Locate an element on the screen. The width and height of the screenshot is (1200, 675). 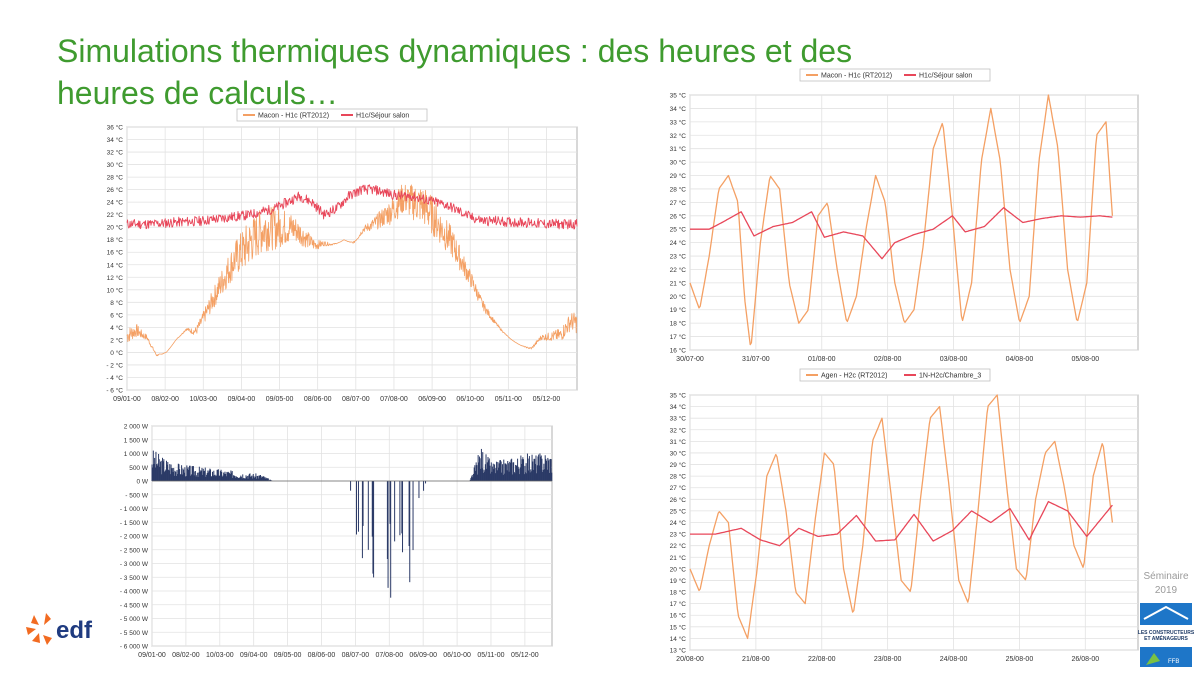
x-tick-label: 09/04-00 is located at coordinates (242, 399).